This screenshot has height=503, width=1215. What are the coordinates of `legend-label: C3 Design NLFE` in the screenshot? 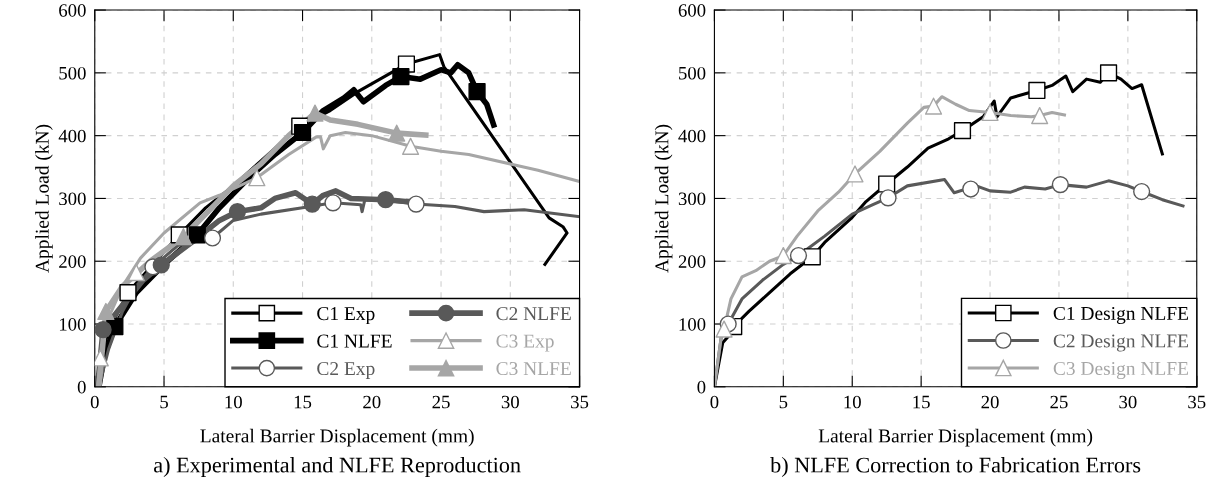 It's located at (1121, 370).